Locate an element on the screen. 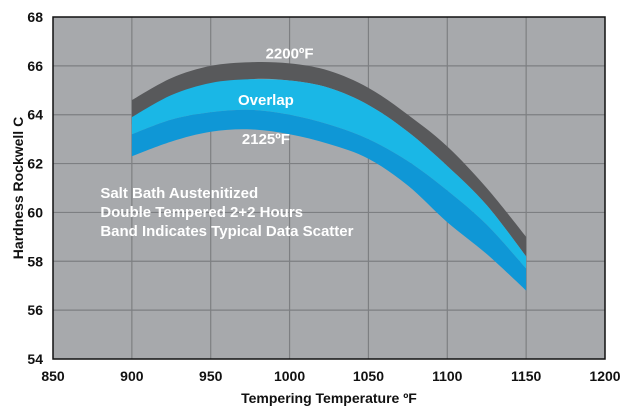  y-axis-title: Hardness Rockwell C is located at coordinates (18, 188).